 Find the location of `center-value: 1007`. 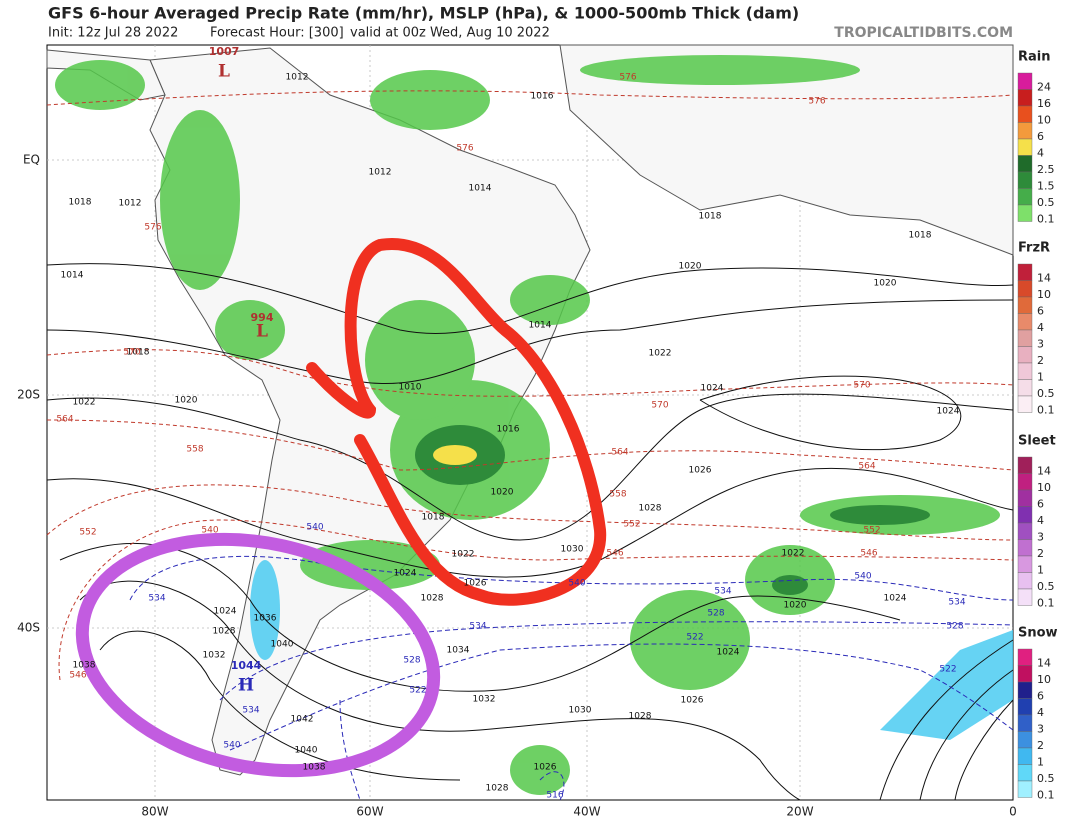

center-value: 1007 is located at coordinates (224, 51).